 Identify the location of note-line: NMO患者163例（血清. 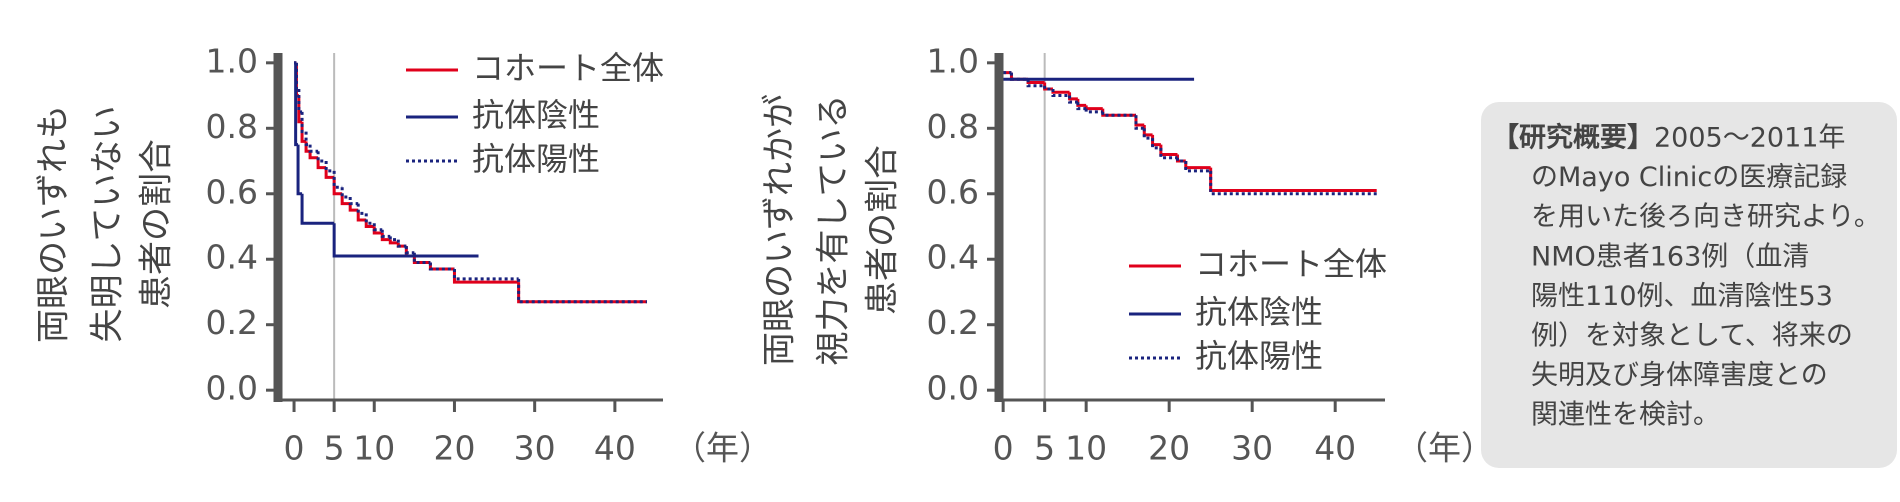
(1670, 256).